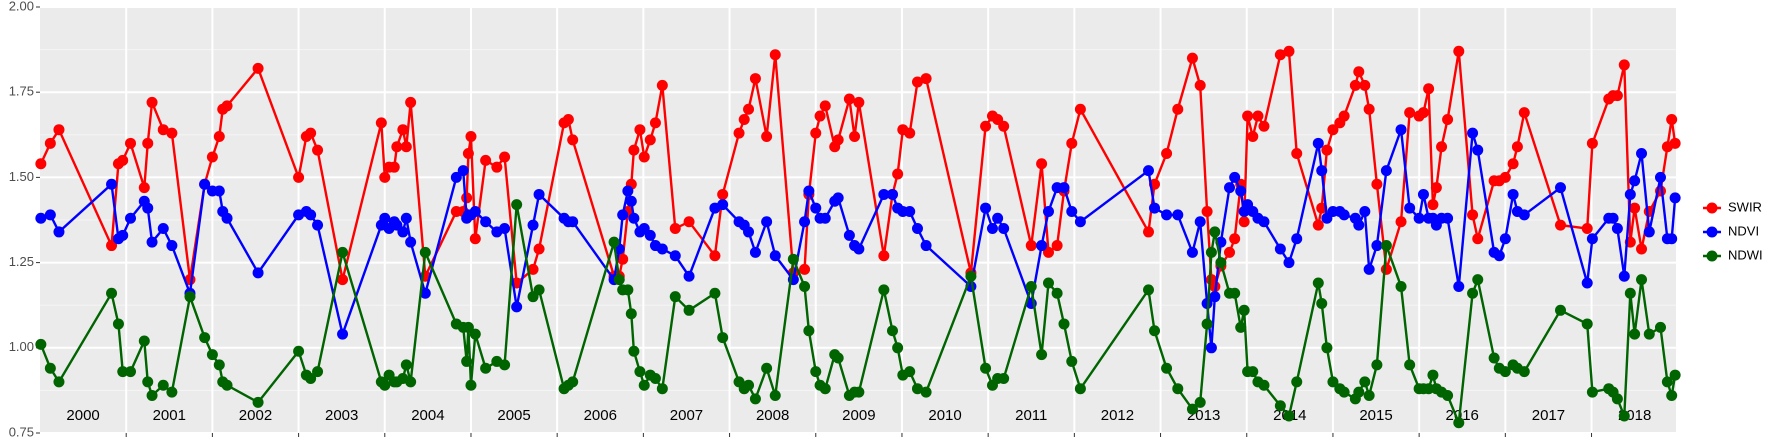 The image size is (1773, 447). What do you see at coordinates (944, 415) in the screenshot?
I see `year-label: 2010` at bounding box center [944, 415].